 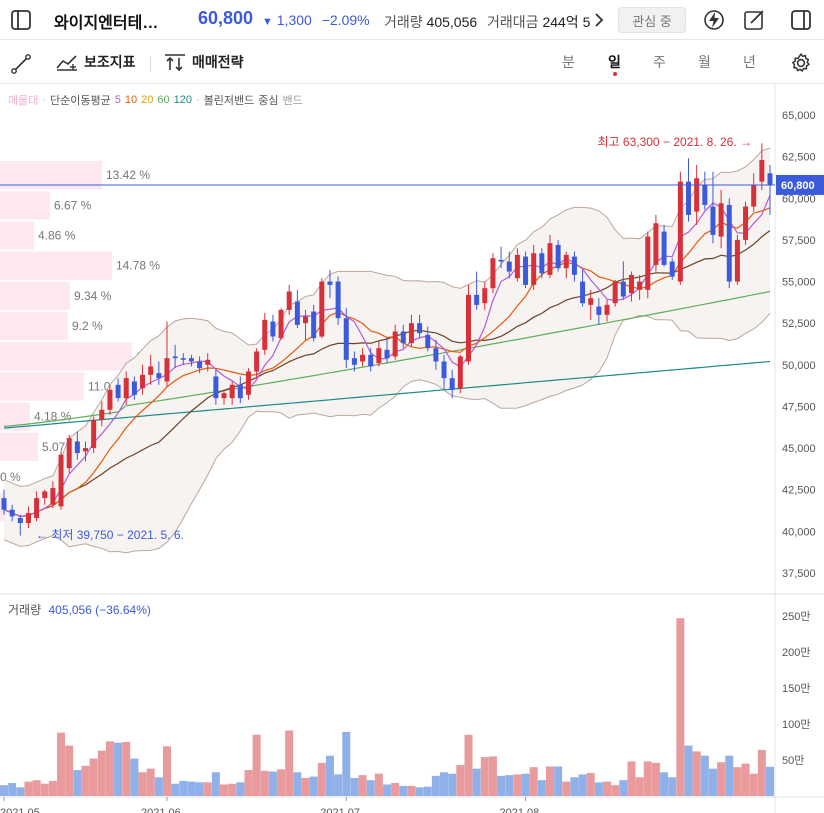 What do you see at coordinates (652, 20) in the screenshot?
I see `watchlist-button: 관심 중` at bounding box center [652, 20].